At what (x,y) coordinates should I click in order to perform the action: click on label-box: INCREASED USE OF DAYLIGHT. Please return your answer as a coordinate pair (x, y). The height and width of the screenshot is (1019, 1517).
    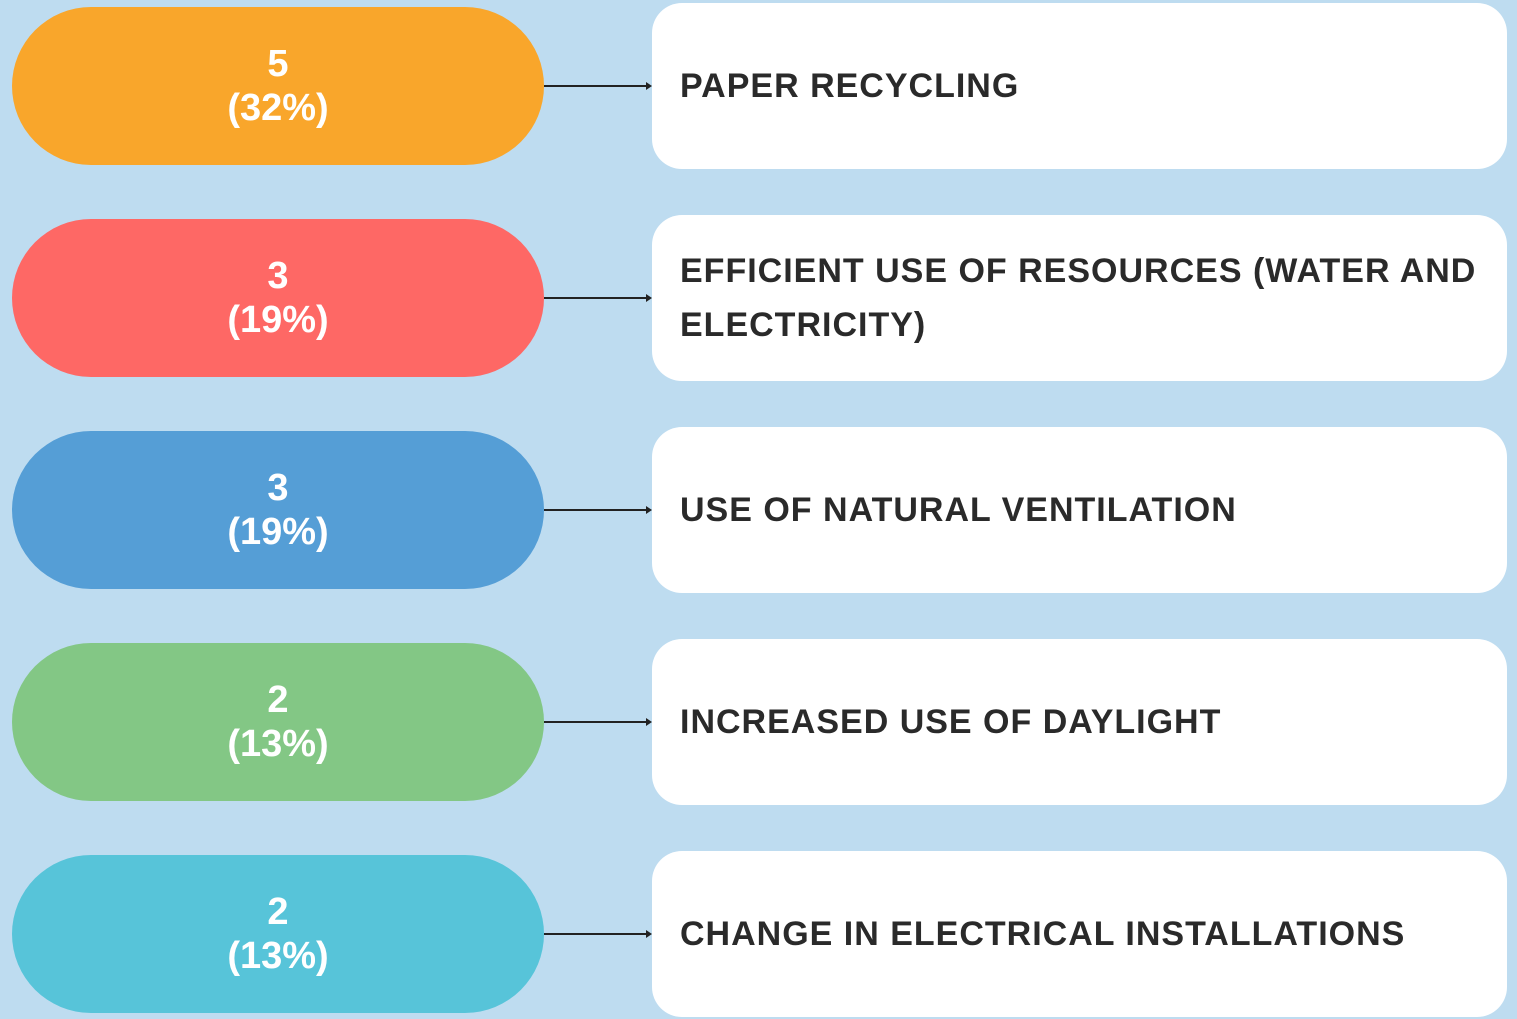
    Looking at the image, I should click on (1079, 722).